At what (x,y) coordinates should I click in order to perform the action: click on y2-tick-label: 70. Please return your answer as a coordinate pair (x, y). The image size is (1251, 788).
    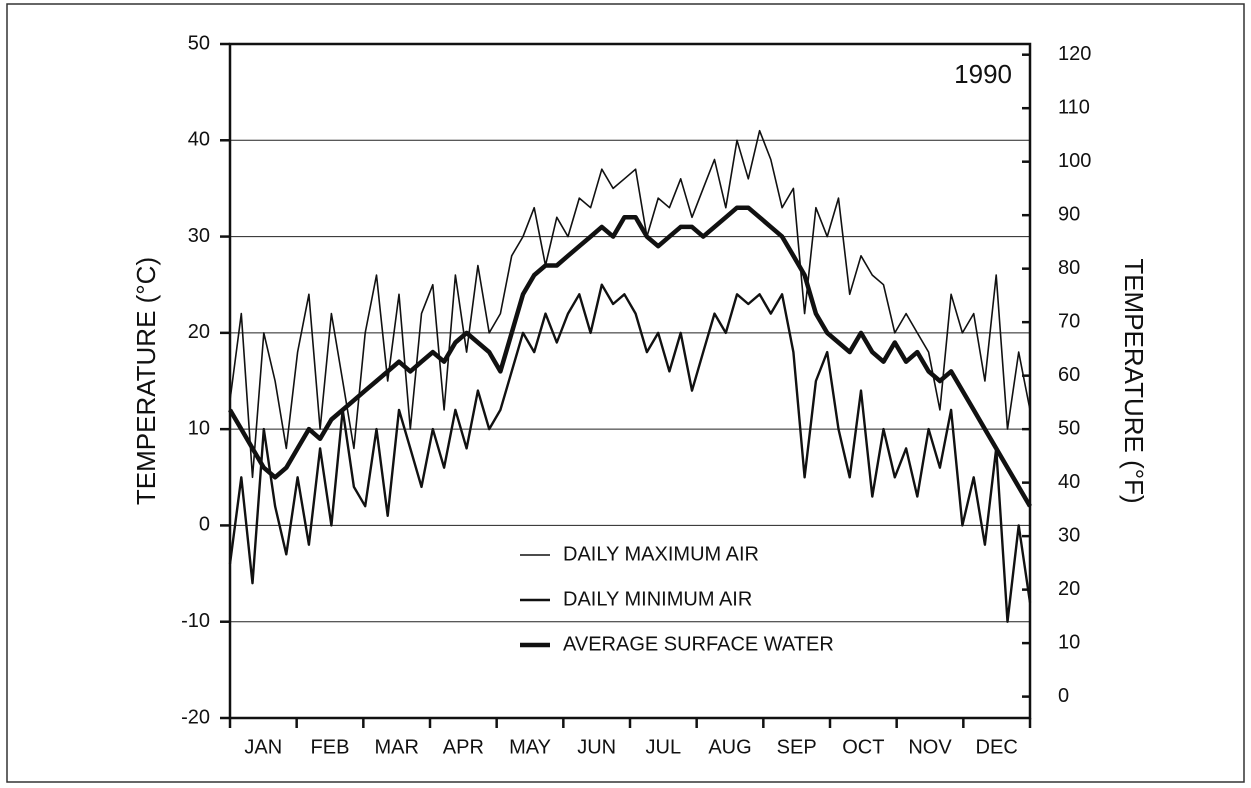
    Looking at the image, I should click on (1069, 321).